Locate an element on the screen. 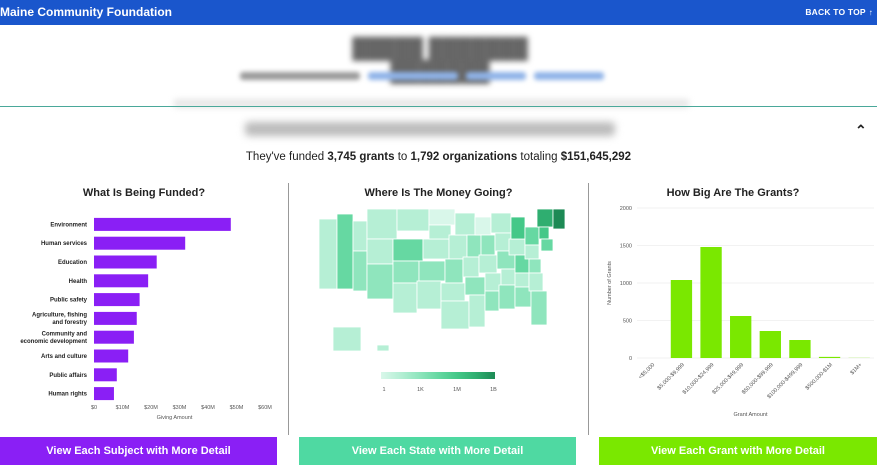 This screenshot has height=470, width=877. grant-count: 3,745 grants is located at coordinates (361, 157).